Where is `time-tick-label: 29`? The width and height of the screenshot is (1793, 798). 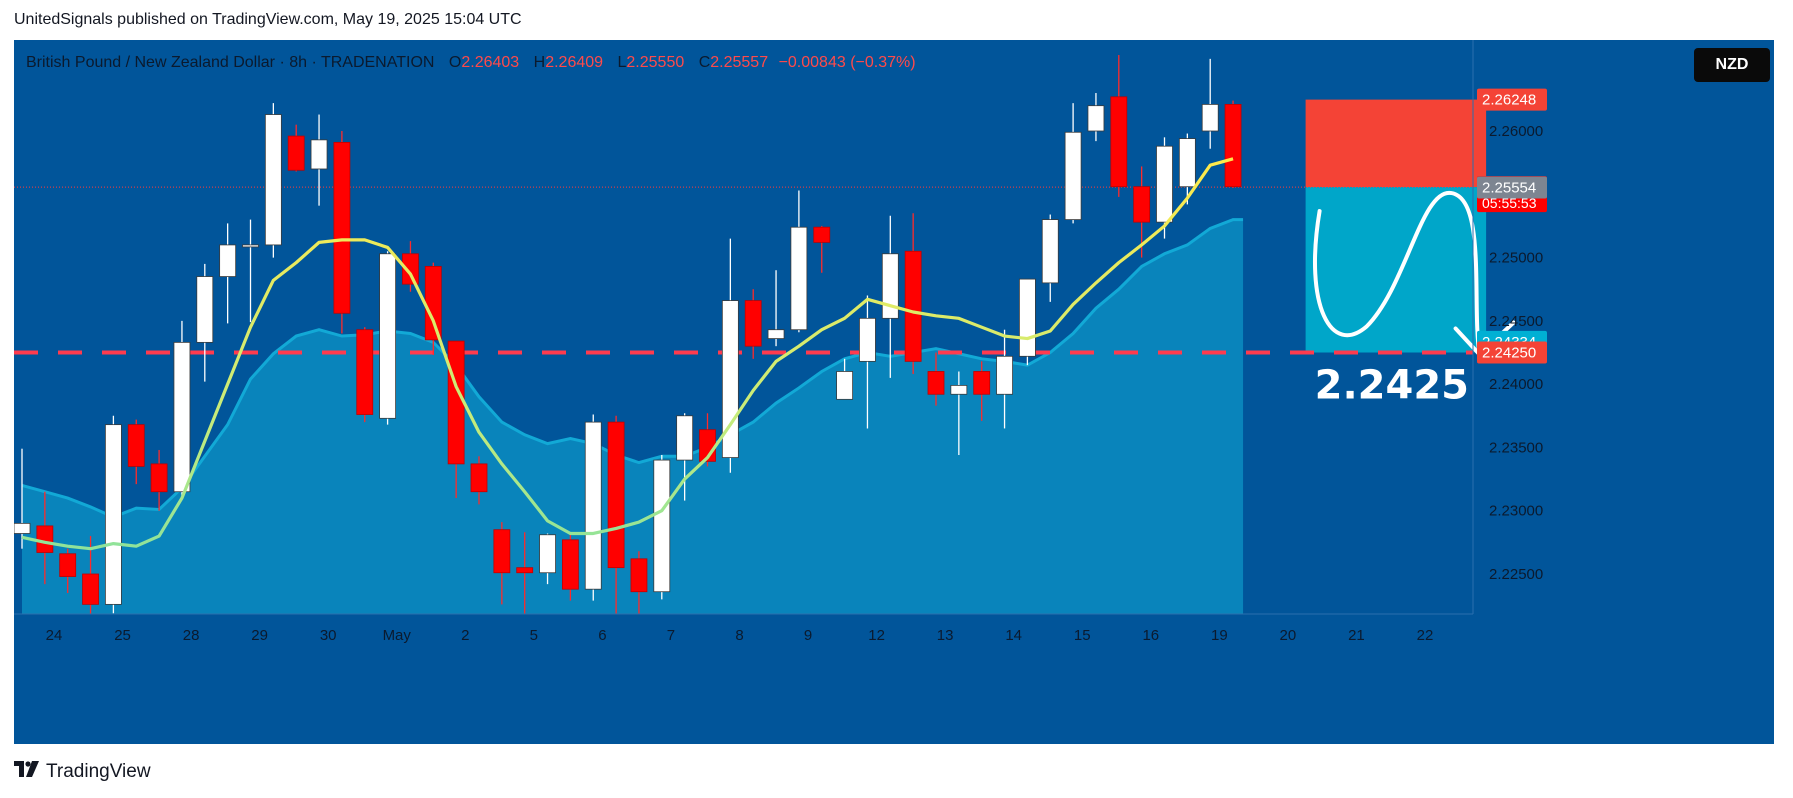
time-tick-label: 29 is located at coordinates (259, 635).